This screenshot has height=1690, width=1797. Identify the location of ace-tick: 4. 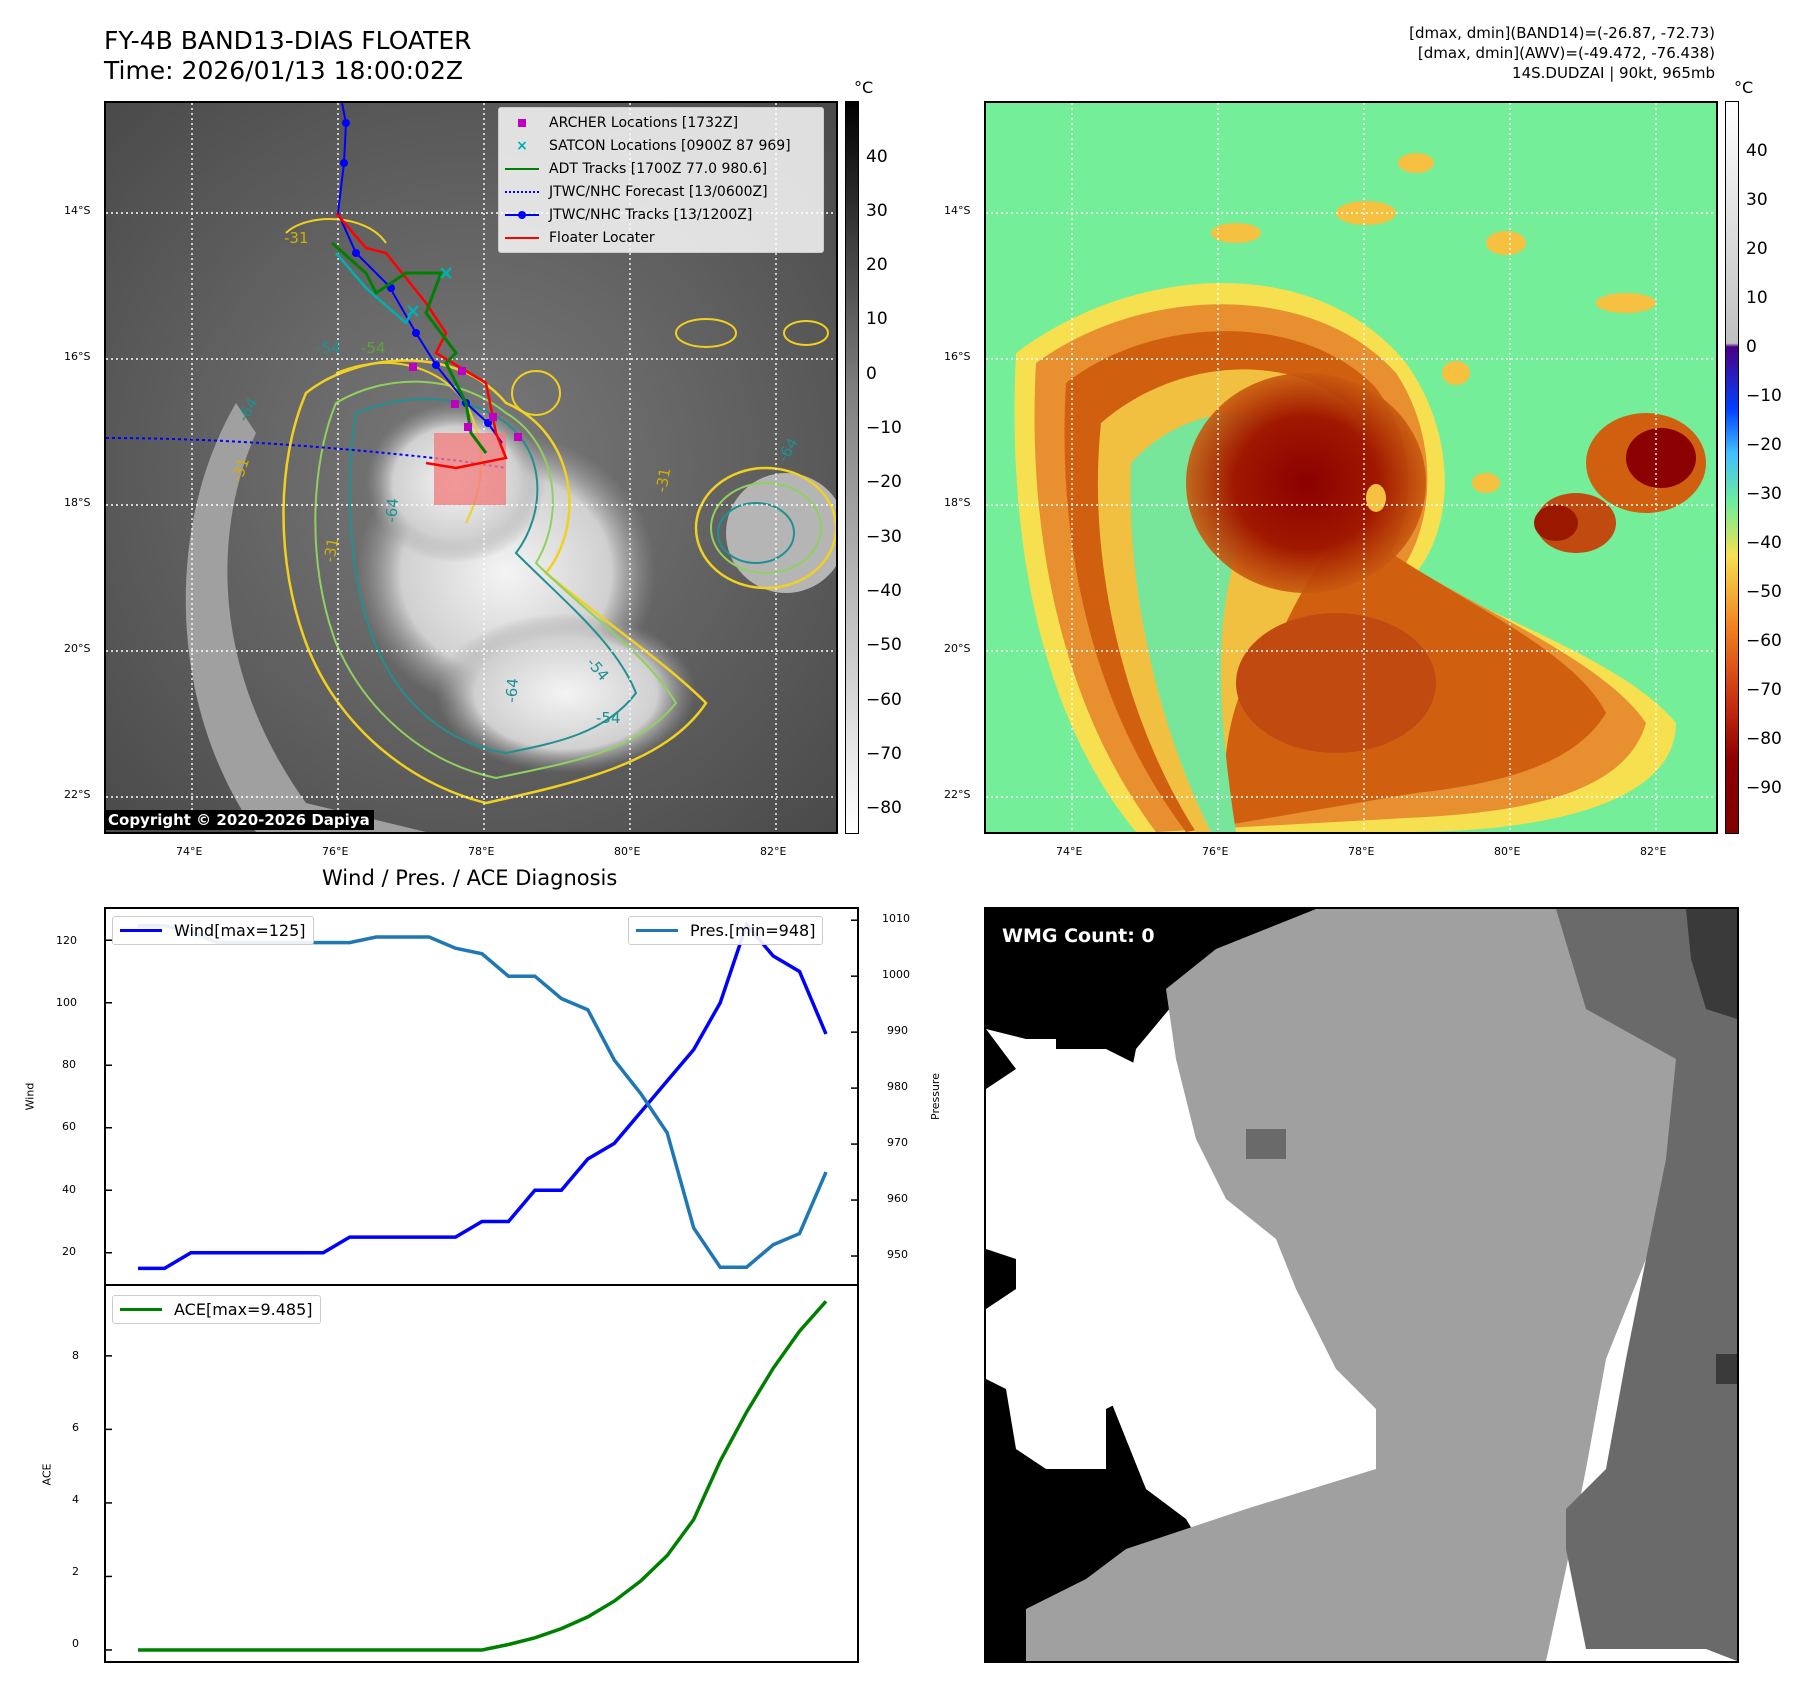
(75, 1499).